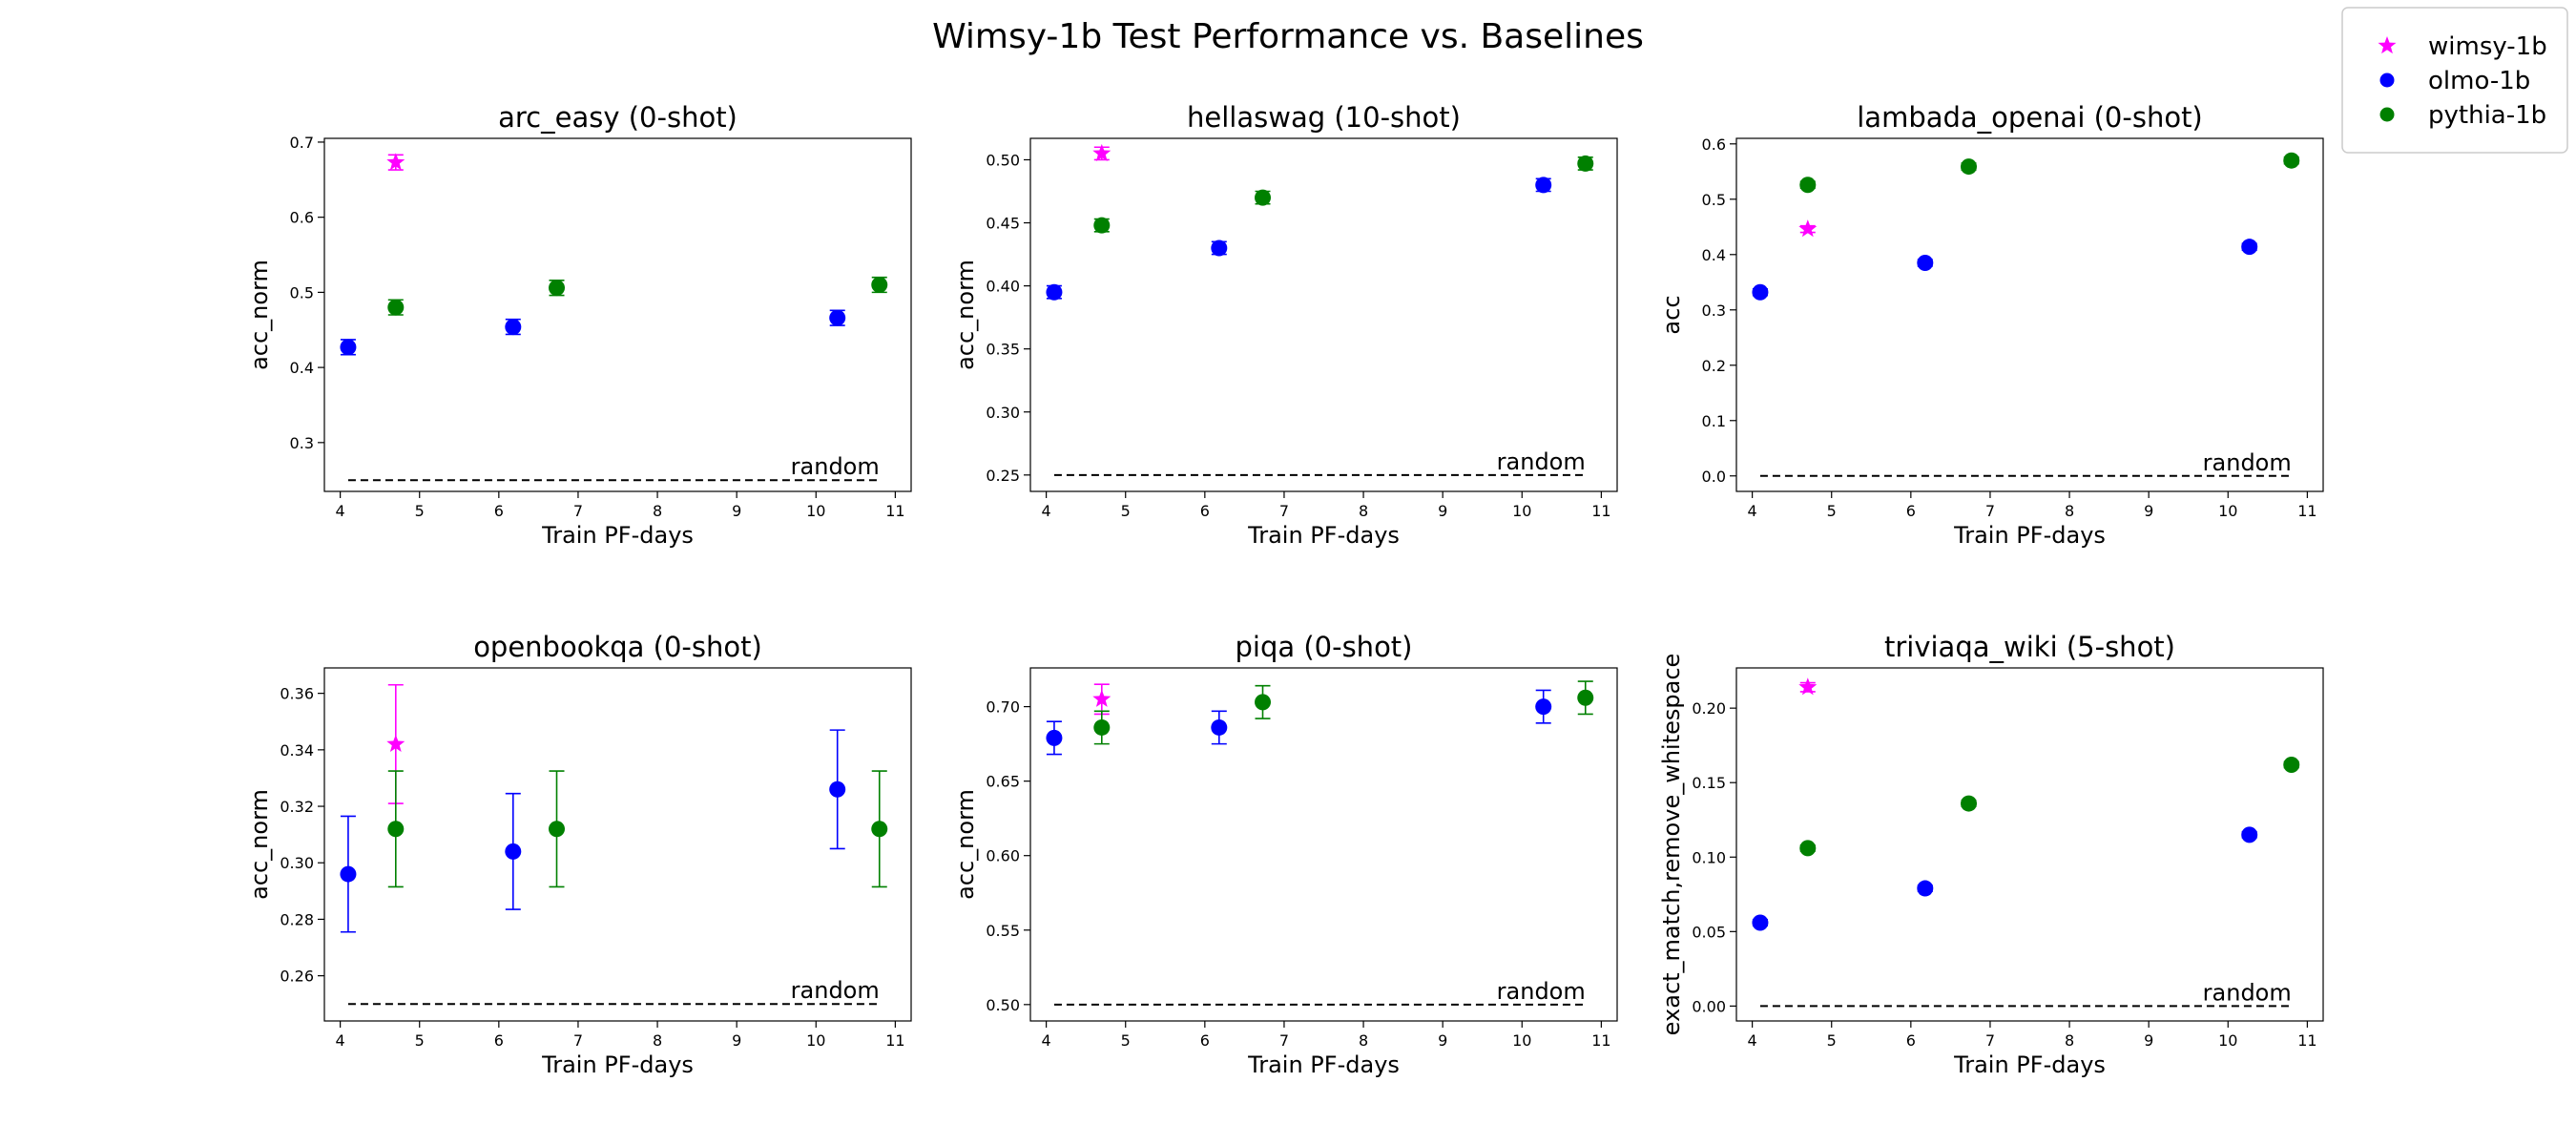 This screenshot has height=1145, width=2576. I want to click on legend-label: wimsy-1b, so click(2487, 46).